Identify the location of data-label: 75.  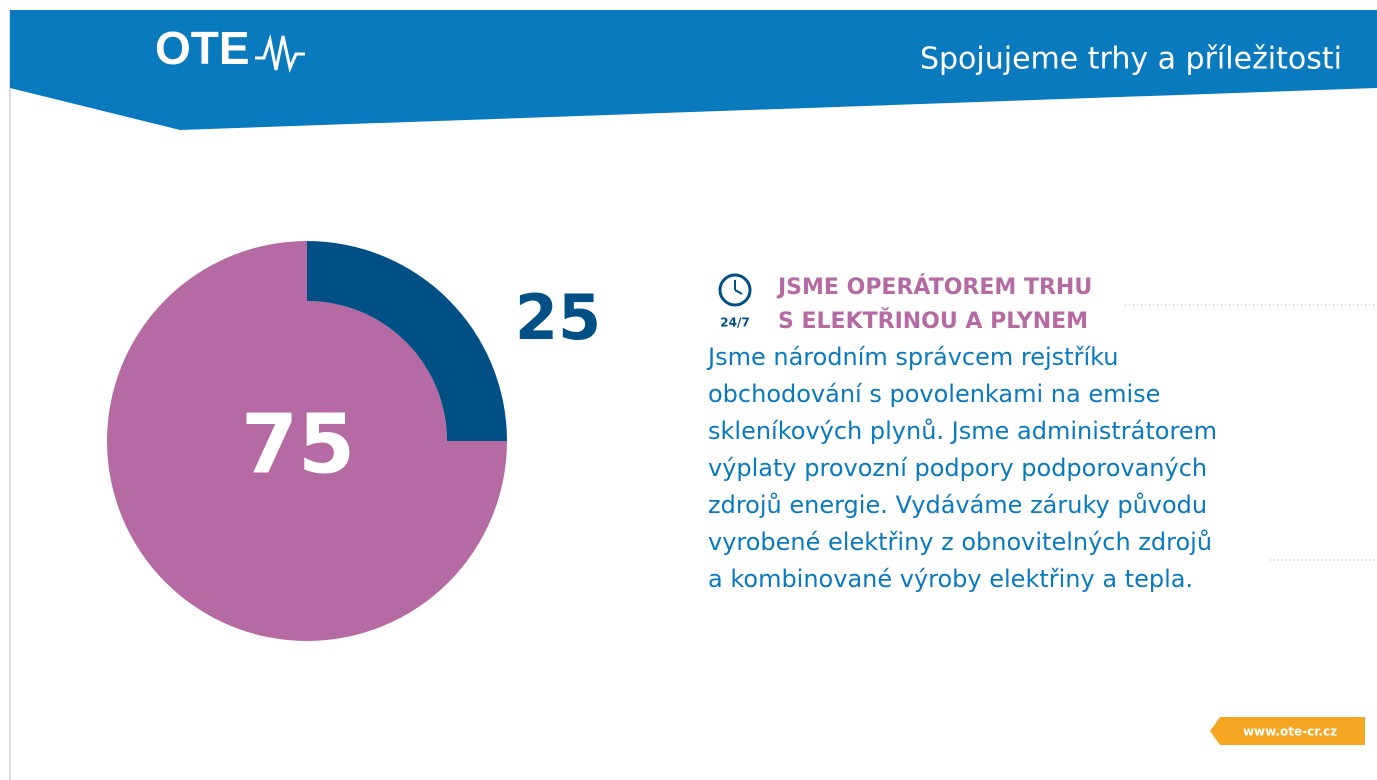
(298, 444).